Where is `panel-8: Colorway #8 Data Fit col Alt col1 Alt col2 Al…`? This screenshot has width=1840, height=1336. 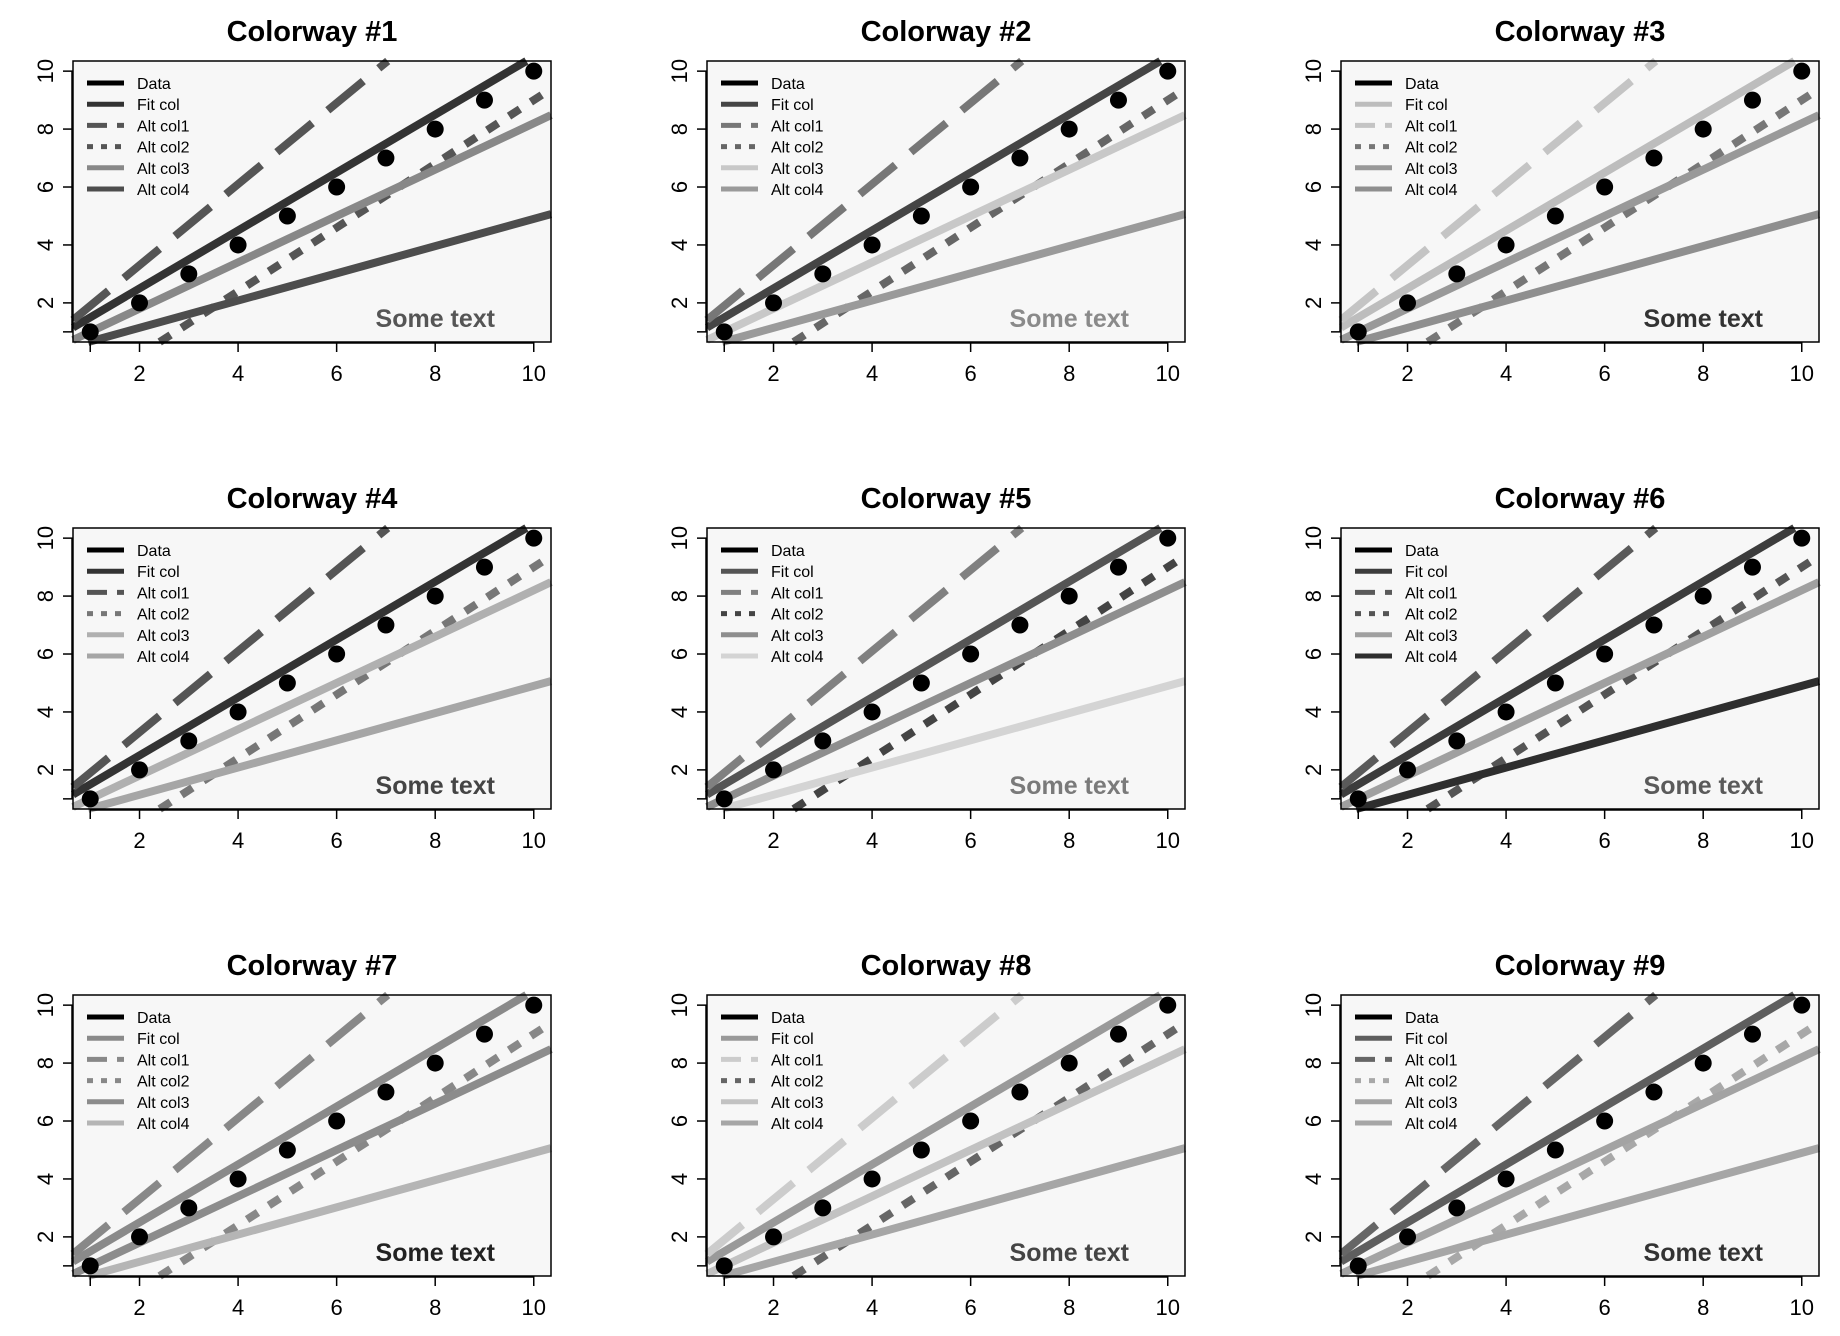
panel-8: Colorway #8 Data Fit col Alt col1 Alt col2 Al… is located at coordinates (927, 1135).